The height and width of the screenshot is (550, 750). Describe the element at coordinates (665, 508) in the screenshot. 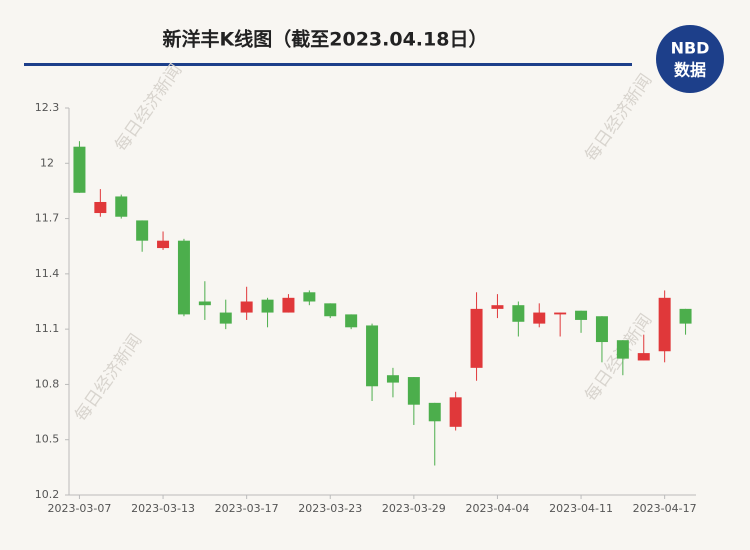

I see `x-tick-label: 2023-04-17` at that location.